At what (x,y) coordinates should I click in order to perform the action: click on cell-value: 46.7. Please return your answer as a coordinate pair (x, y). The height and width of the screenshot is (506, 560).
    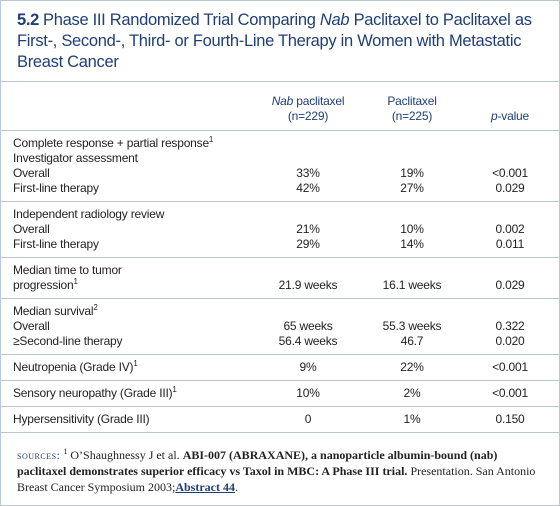
    Looking at the image, I should click on (412, 341).